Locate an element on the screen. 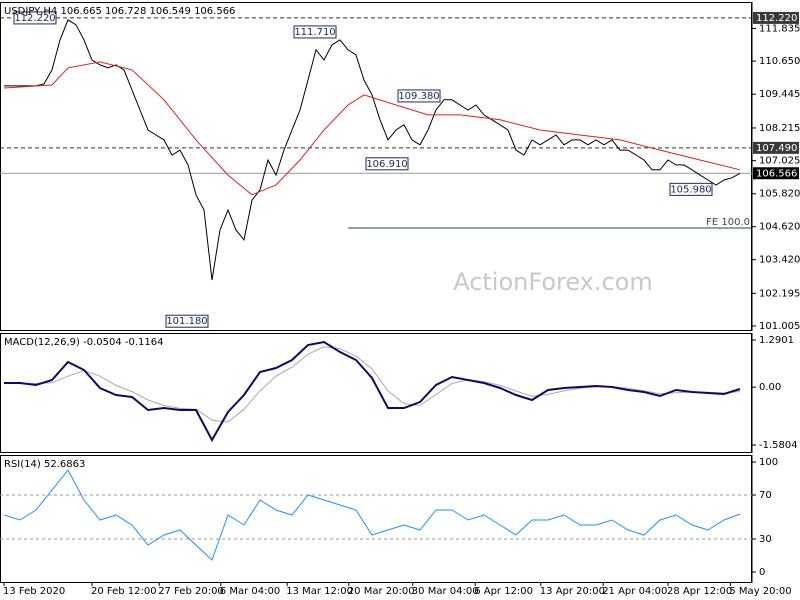 Image resolution: width=800 pixels, height=600 pixels. x-tick-label: 6 Mar 04:00 is located at coordinates (250, 591).